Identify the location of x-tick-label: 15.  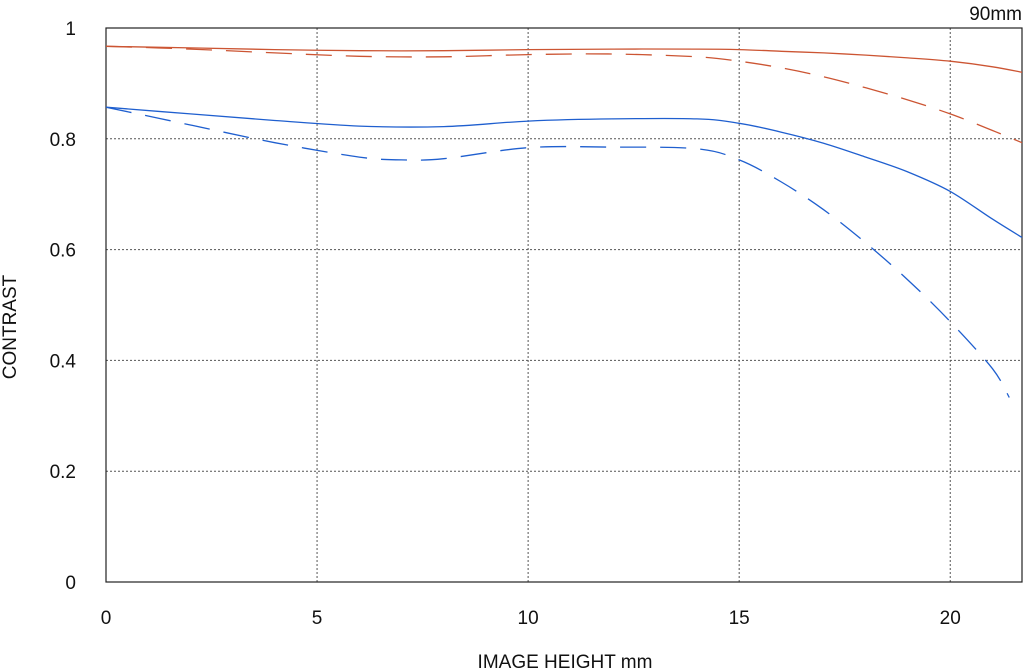
(739, 618).